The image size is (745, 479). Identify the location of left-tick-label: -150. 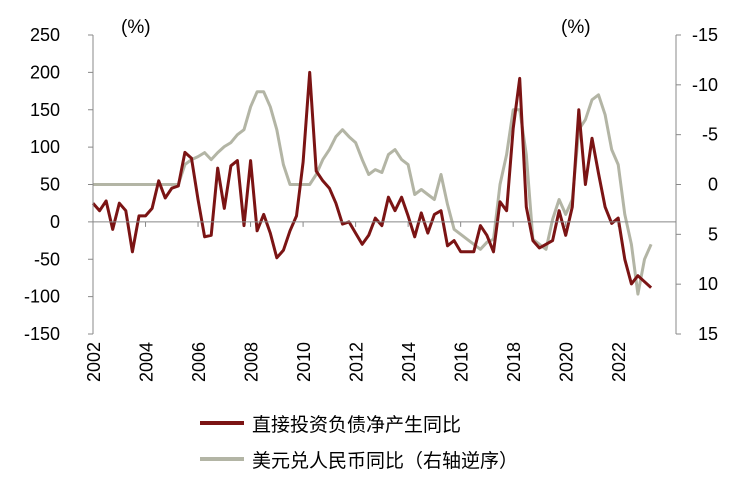
(42, 334).